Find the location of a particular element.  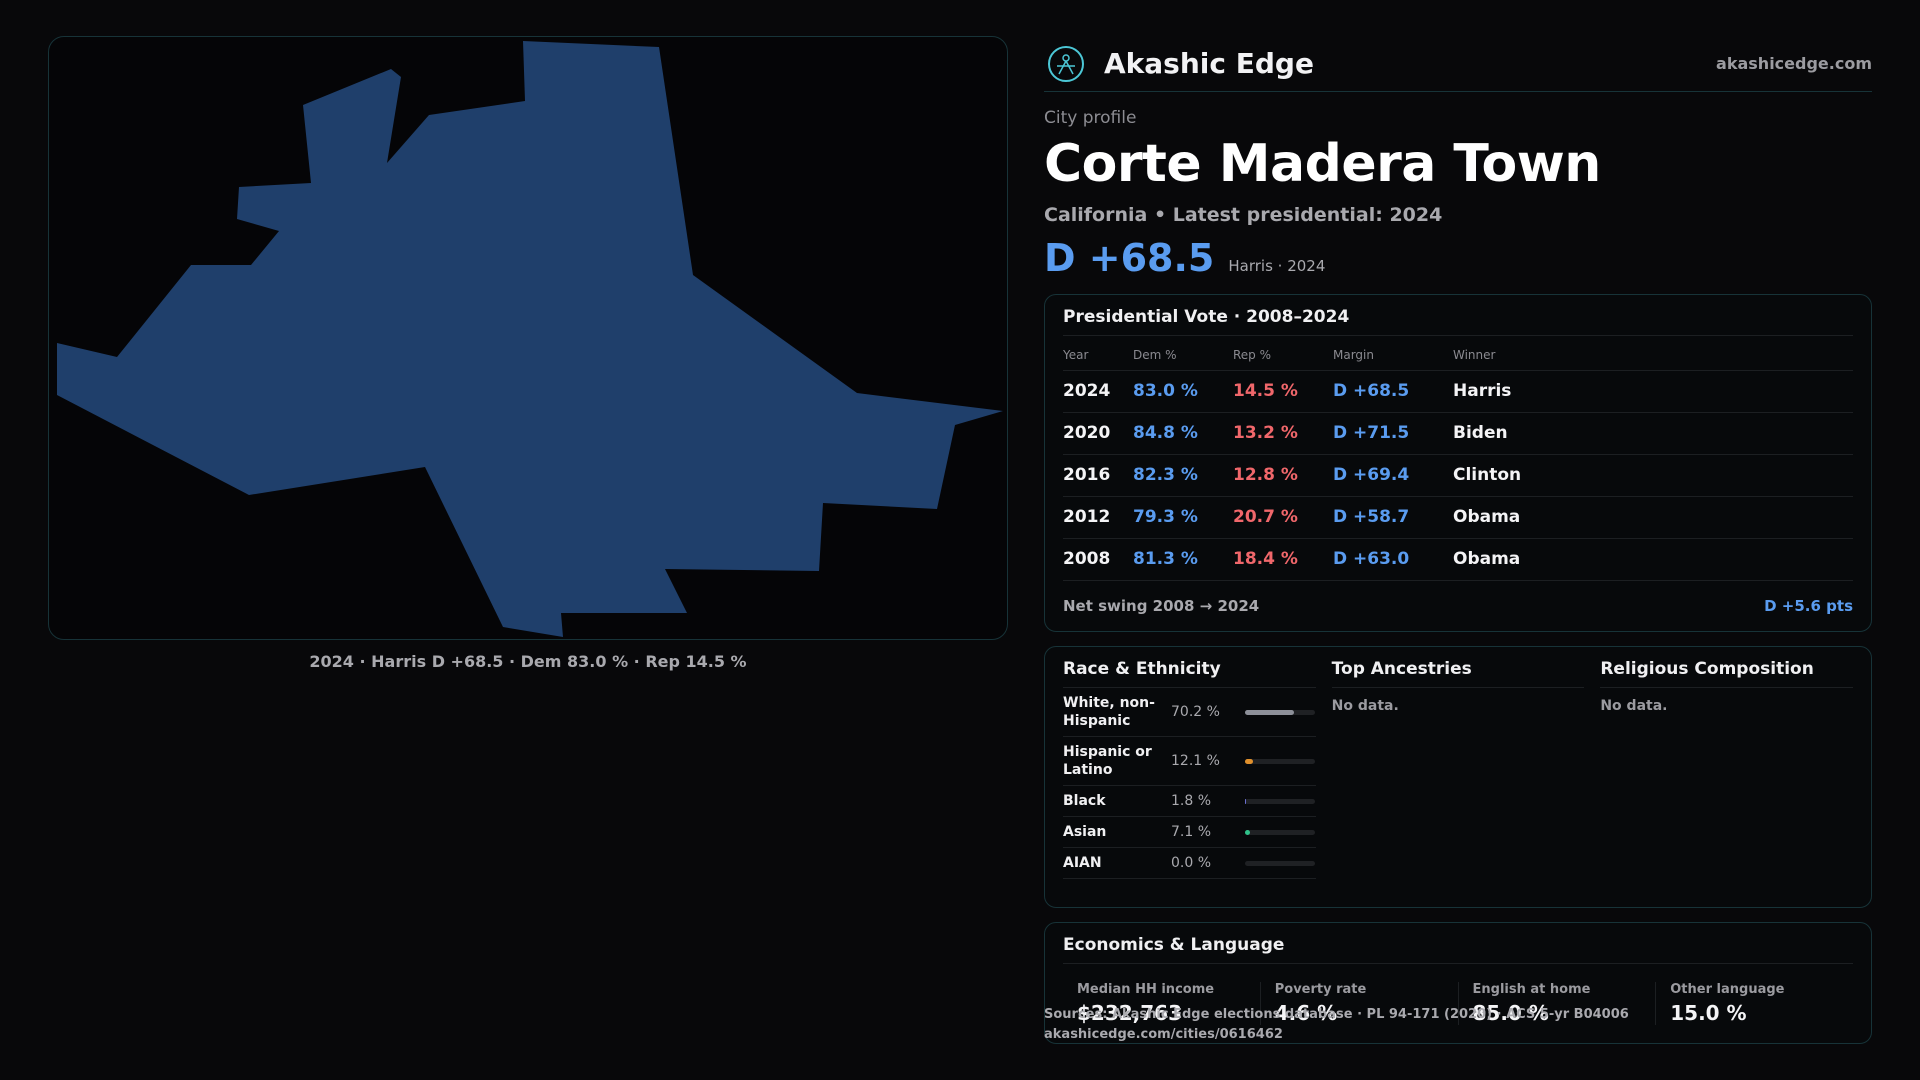

race-pct: 12.1 % is located at coordinates (1195, 761).